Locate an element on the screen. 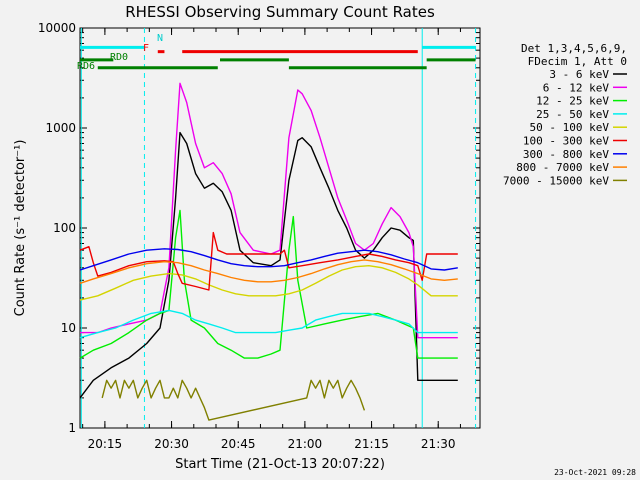 This screenshot has width=640, height=480. x-axis-label: Start Time (21-Oct-13 20:07:22) is located at coordinates (280, 464).